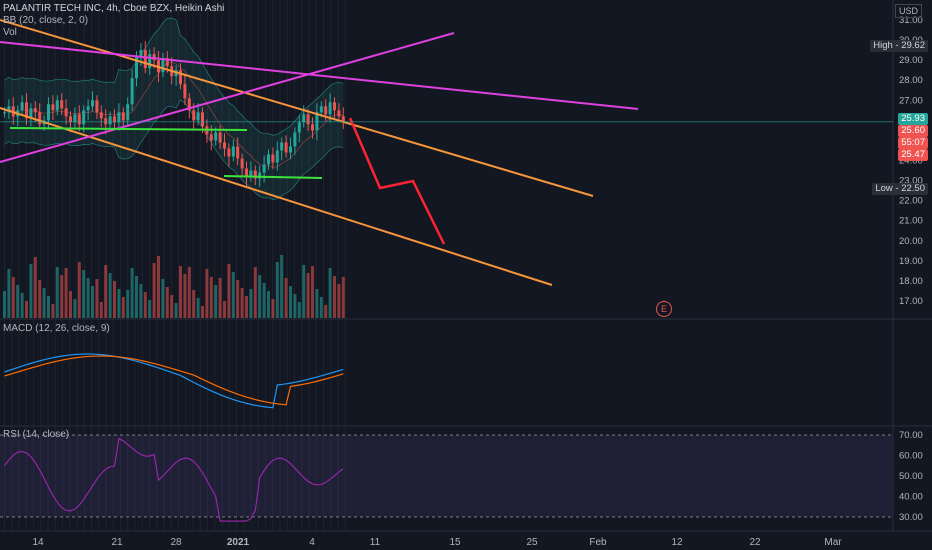 Image resolution: width=932 pixels, height=550 pixels. I want to click on price-tick-label: 31.00, so click(911, 20).